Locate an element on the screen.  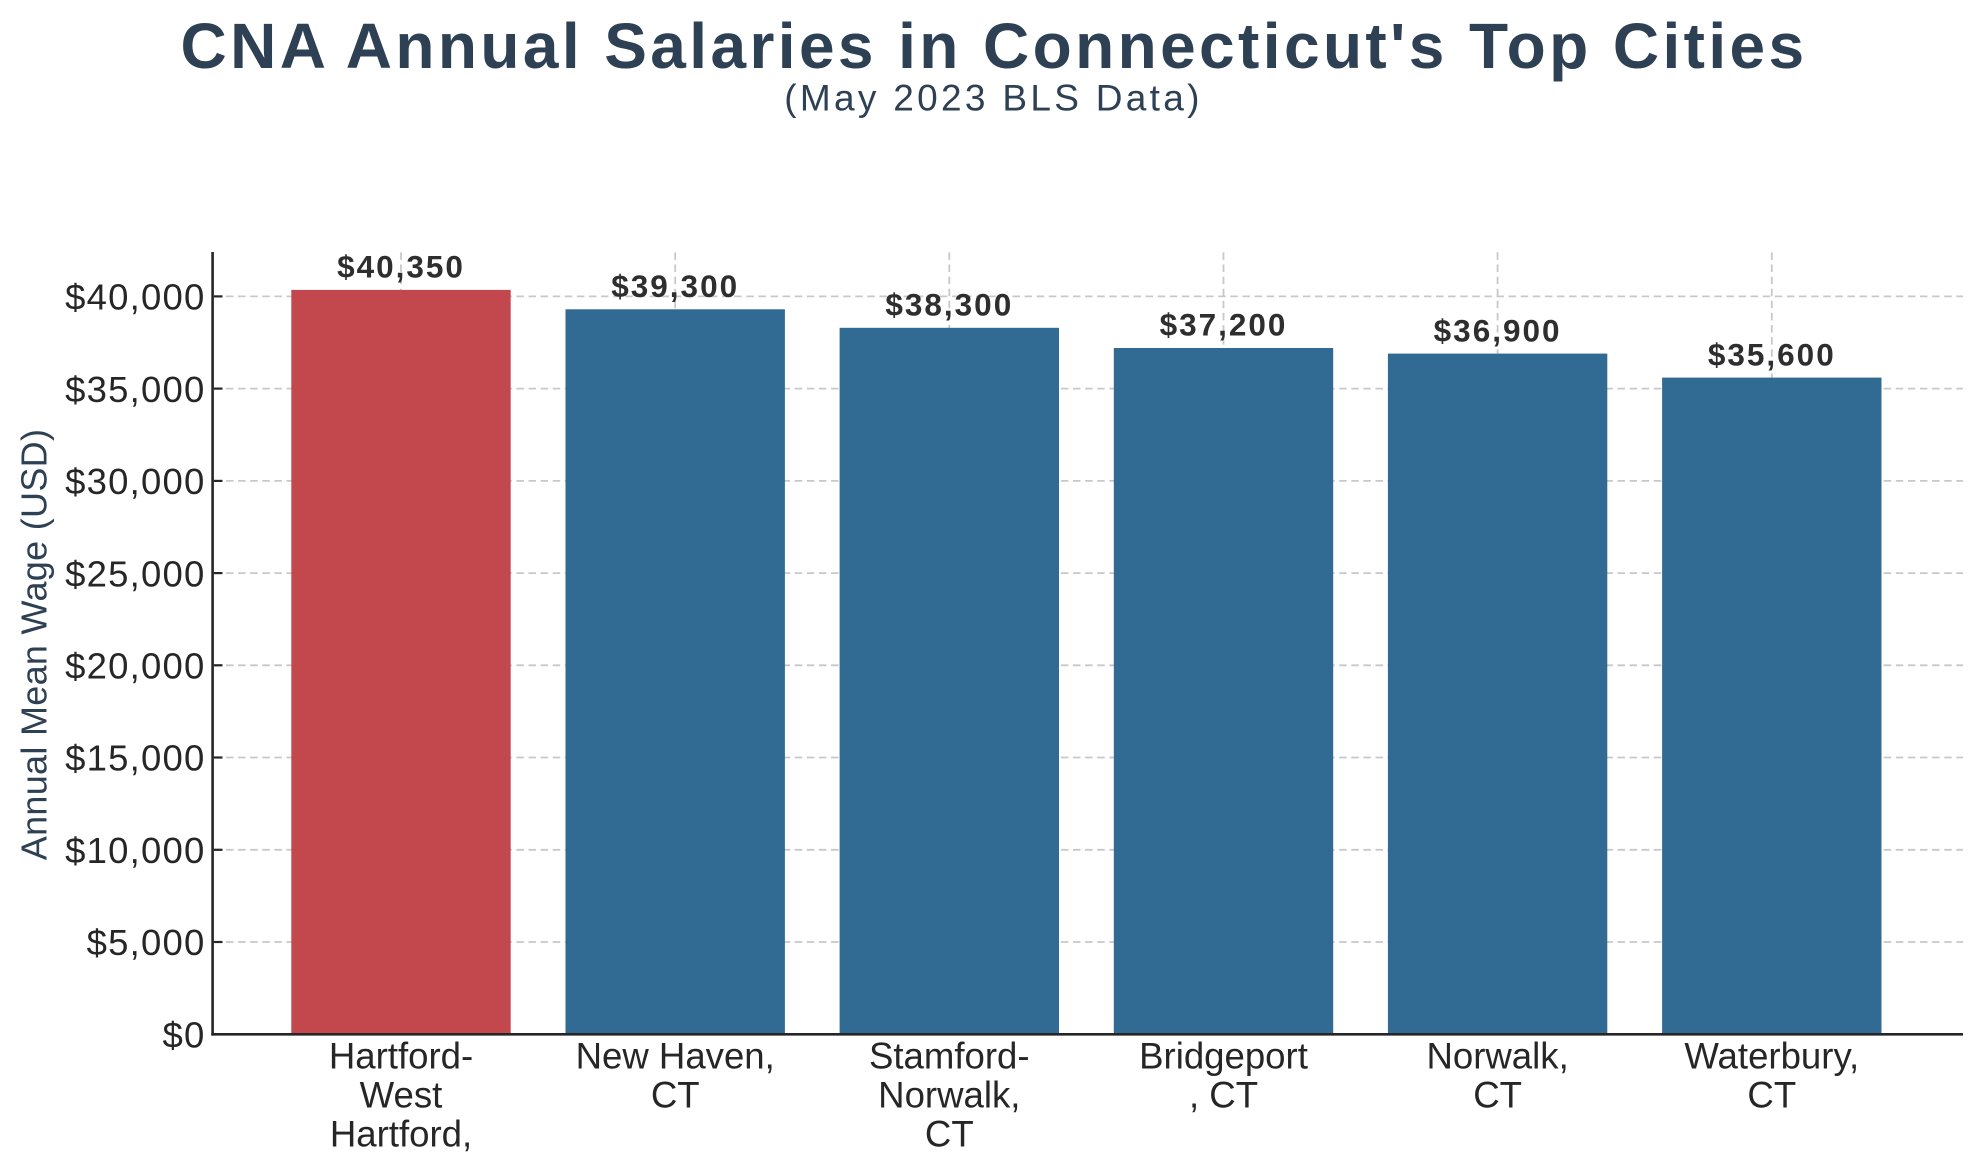
svg-text: $25,000 is located at coordinates (135, 573).